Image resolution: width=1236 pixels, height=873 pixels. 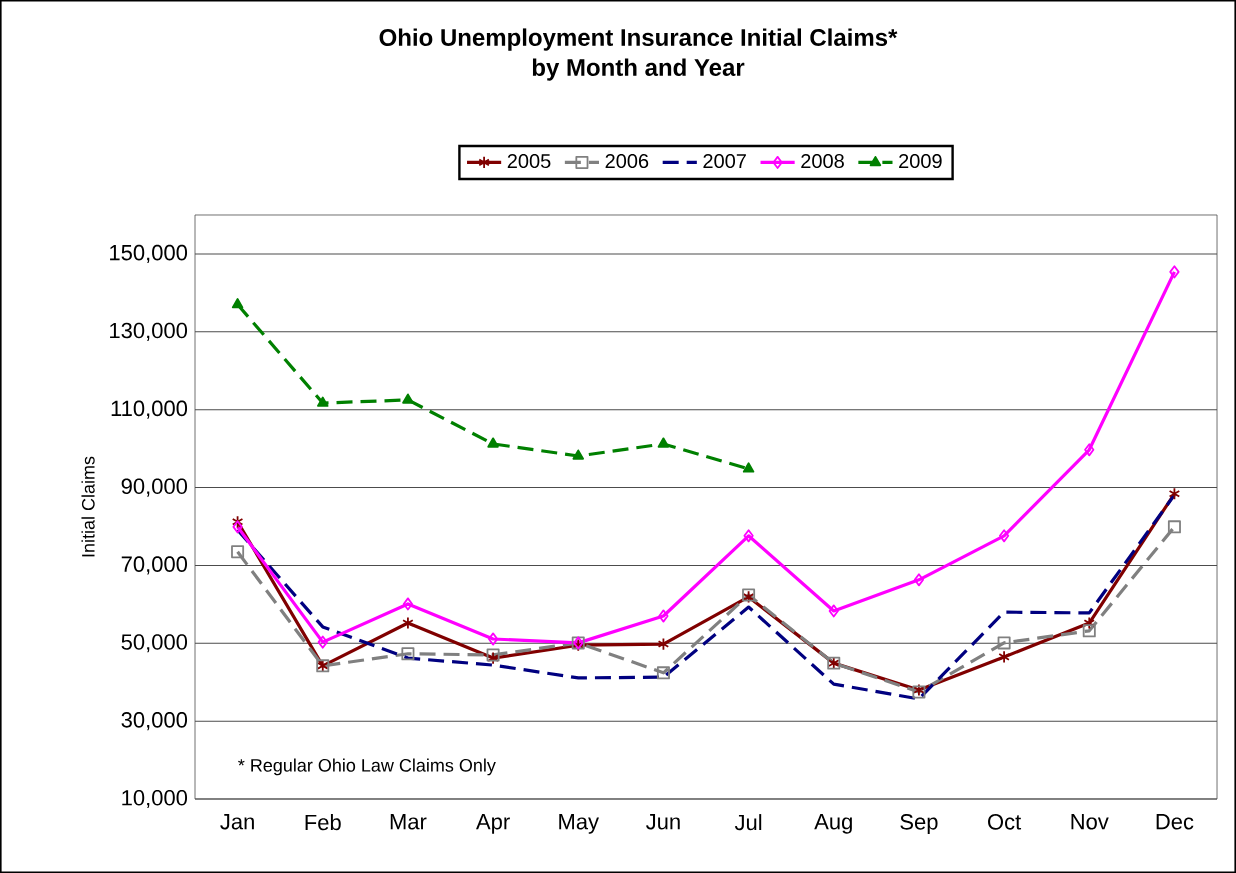 I want to click on x-tick-label: Jul, so click(x=748, y=822).